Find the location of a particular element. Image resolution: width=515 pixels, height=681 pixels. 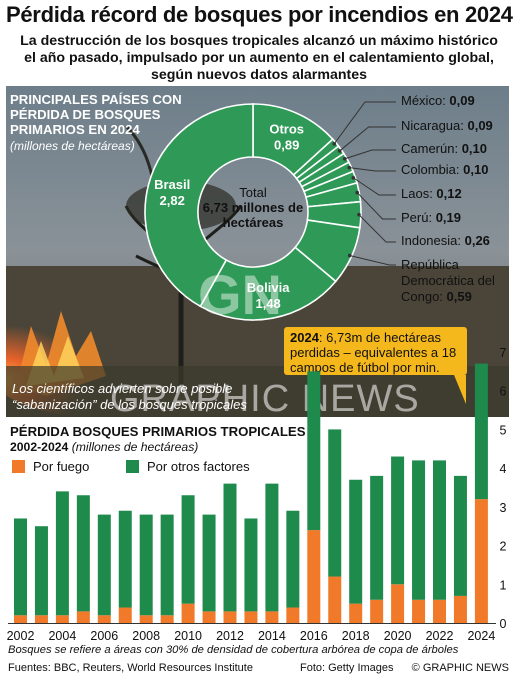

y-tick-label: 2 is located at coordinates (503, 547).